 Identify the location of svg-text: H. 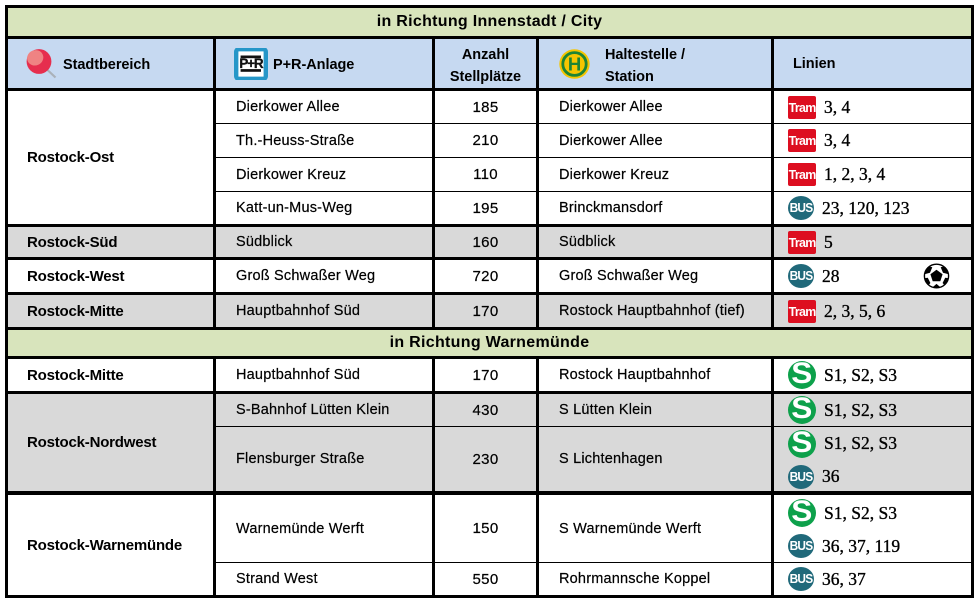
(574, 63).